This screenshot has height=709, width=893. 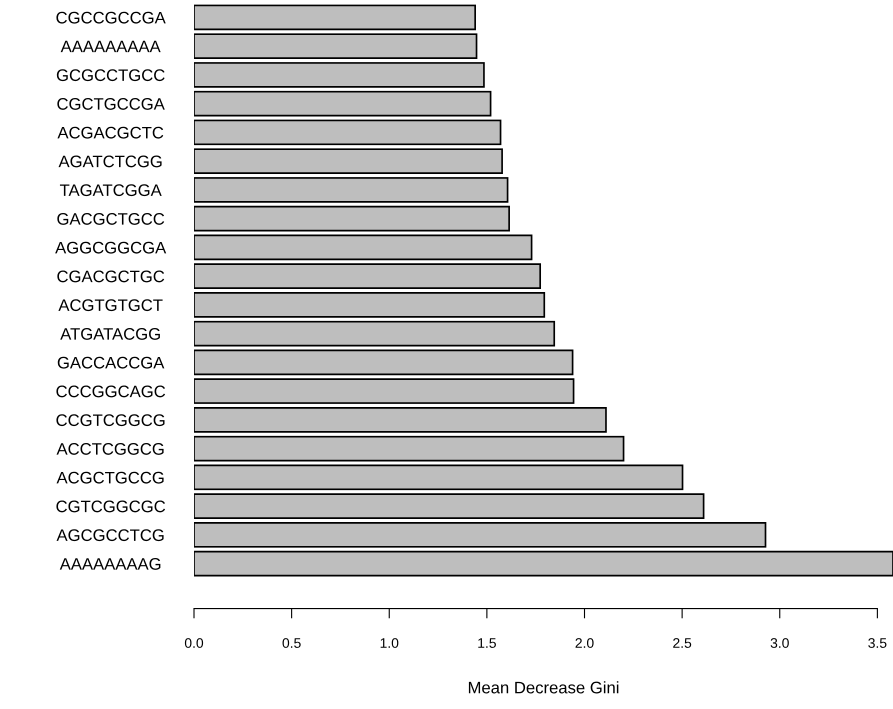 What do you see at coordinates (111, 190) in the screenshot?
I see `y-tick-label: TAGATCGGA` at bounding box center [111, 190].